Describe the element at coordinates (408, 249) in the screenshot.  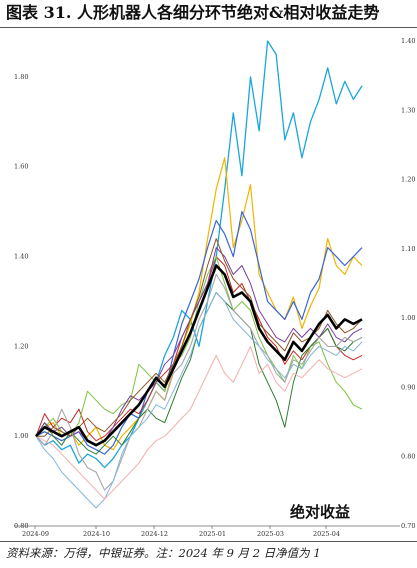
I see `y-right-tick-label: 1.10` at that location.